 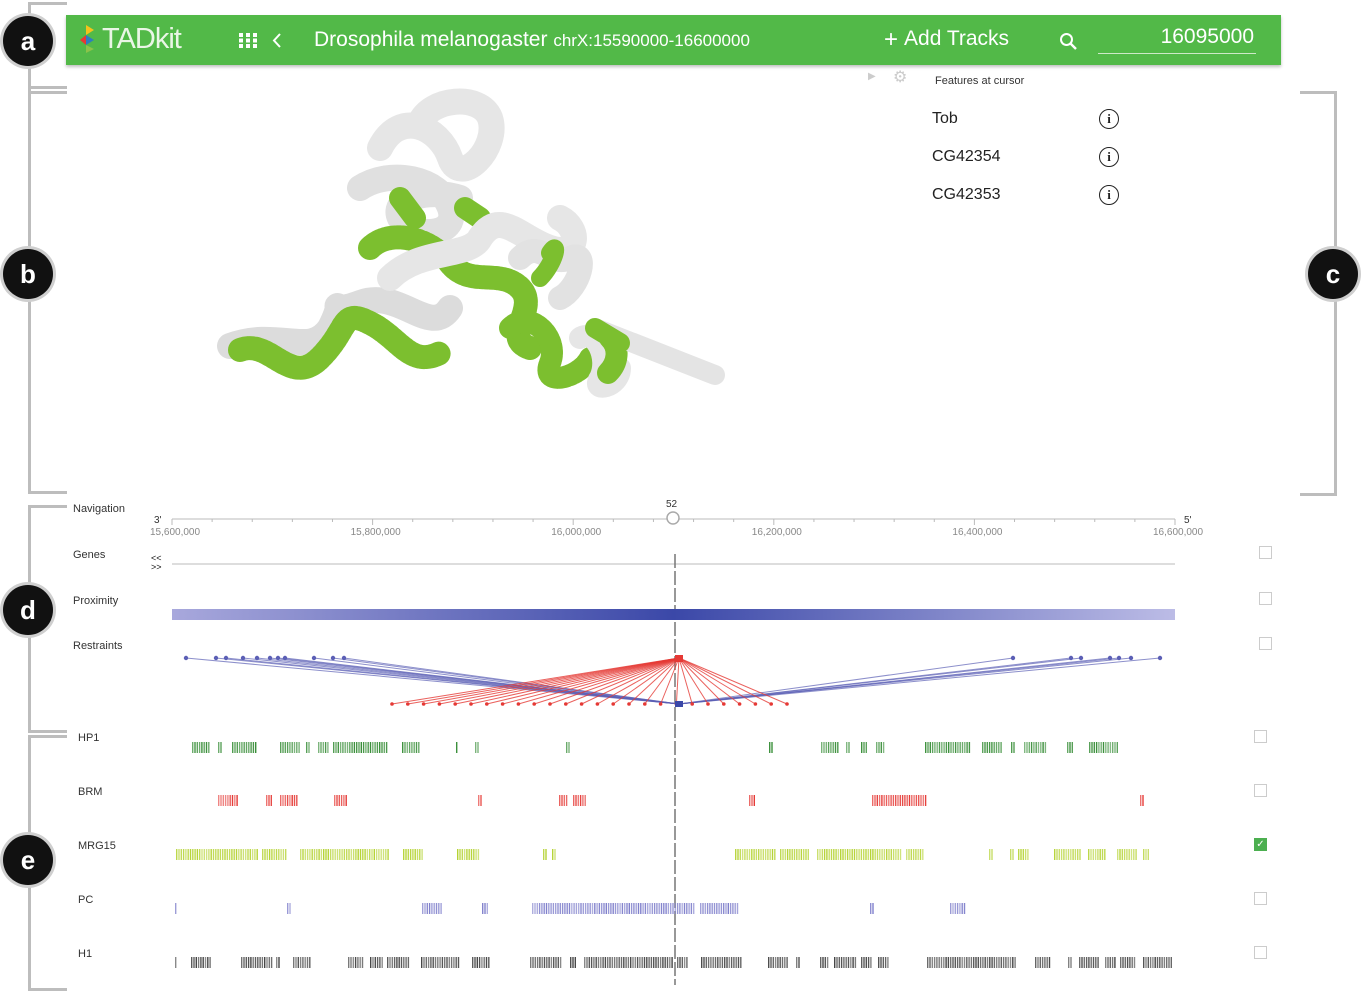 I want to click on genes-arrows: << >>, so click(x=156, y=563).